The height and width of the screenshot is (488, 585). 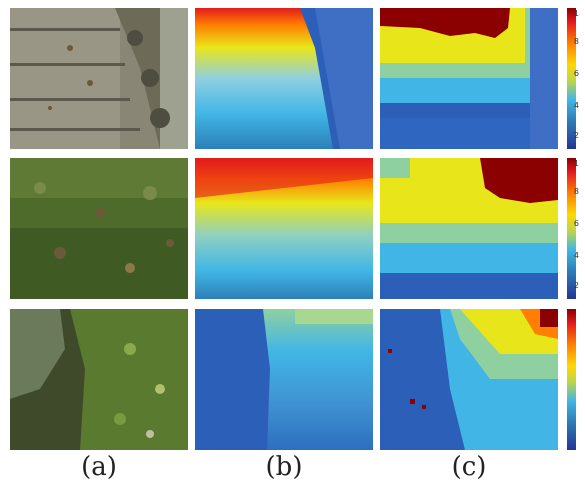 I want to click on colorbar-row-1: 1 8 6 4 2, so click(x=573, y=78).